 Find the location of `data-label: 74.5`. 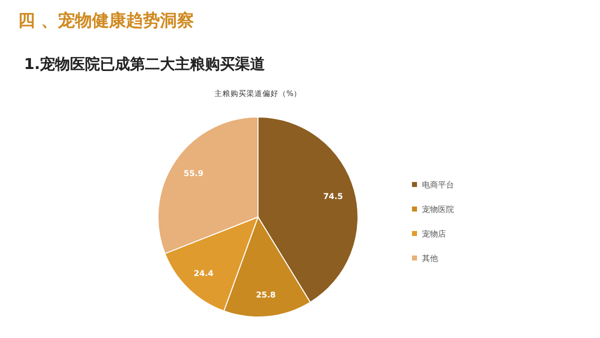

data-label: 74.5 is located at coordinates (333, 196).